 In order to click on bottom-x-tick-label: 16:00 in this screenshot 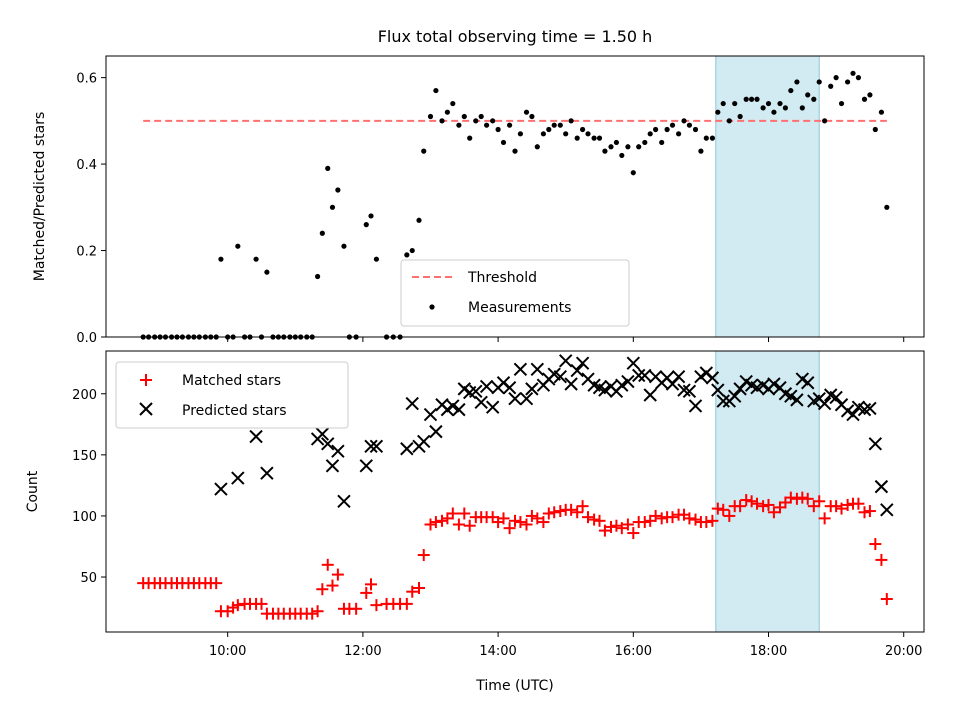, I will do `click(633, 651)`.